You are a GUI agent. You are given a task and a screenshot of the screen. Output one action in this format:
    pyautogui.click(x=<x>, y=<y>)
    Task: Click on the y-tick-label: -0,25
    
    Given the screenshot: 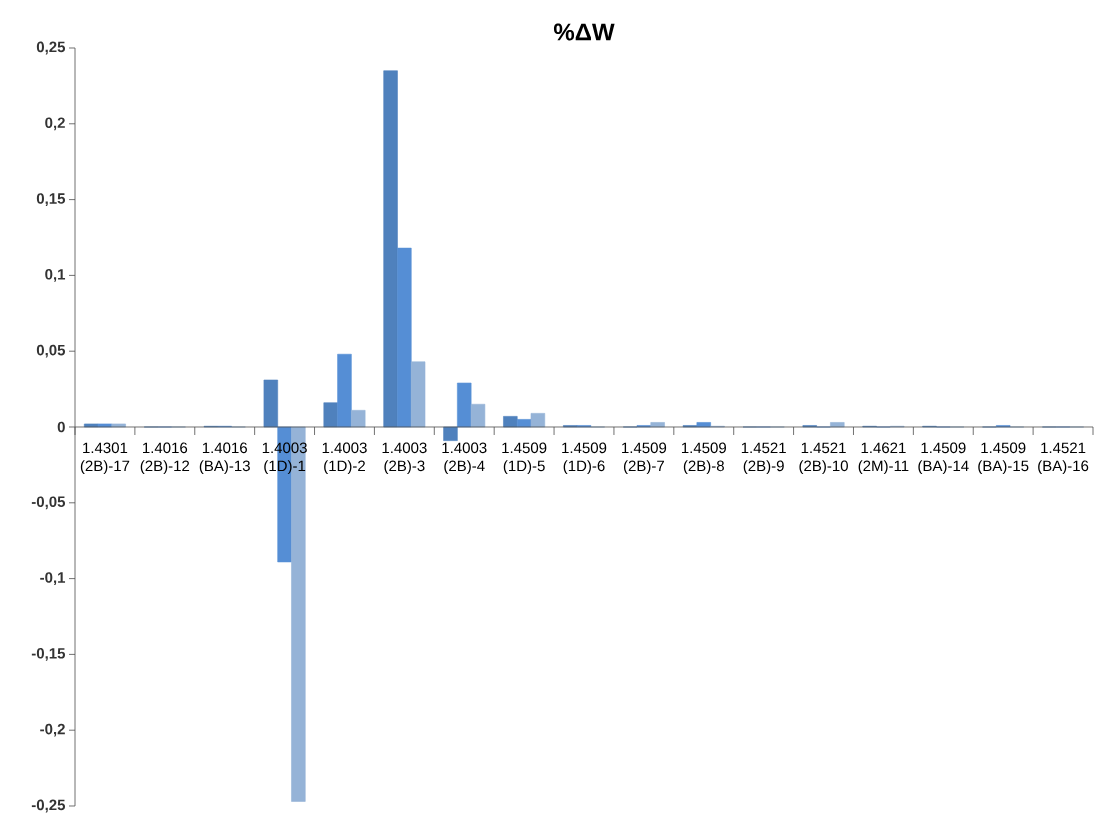 What is the action you would take?
    pyautogui.click(x=48, y=806)
    